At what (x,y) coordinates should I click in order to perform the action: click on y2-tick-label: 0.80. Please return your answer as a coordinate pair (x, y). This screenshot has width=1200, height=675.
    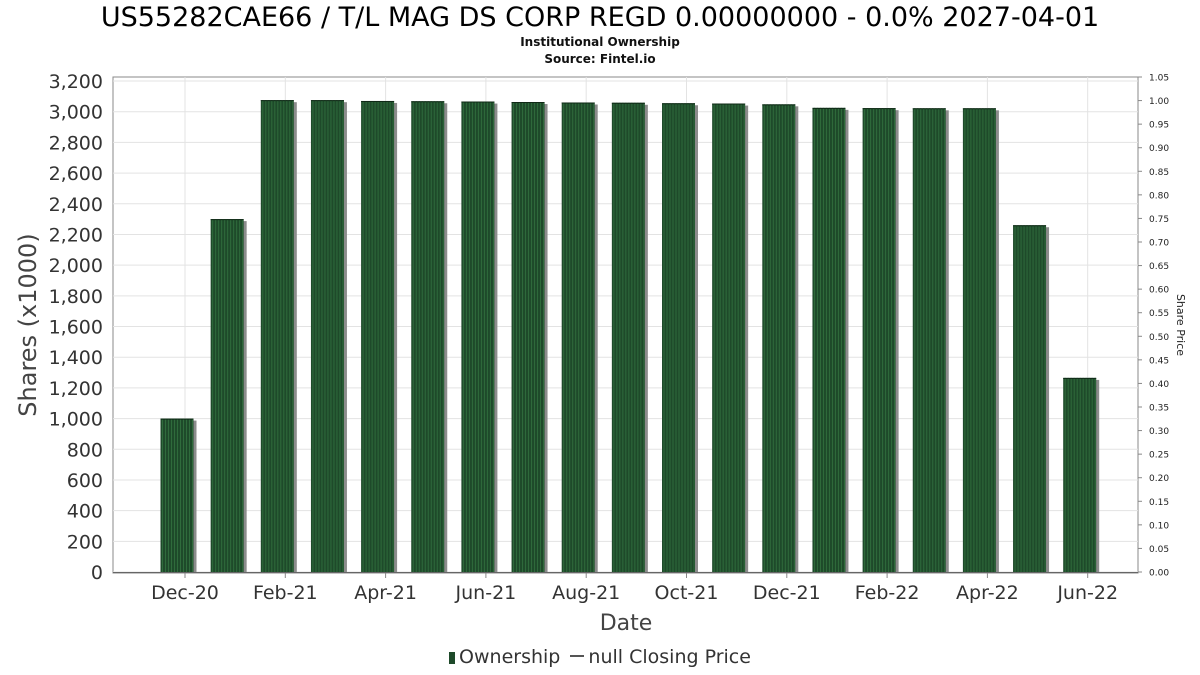
    Looking at the image, I should click on (1159, 196).